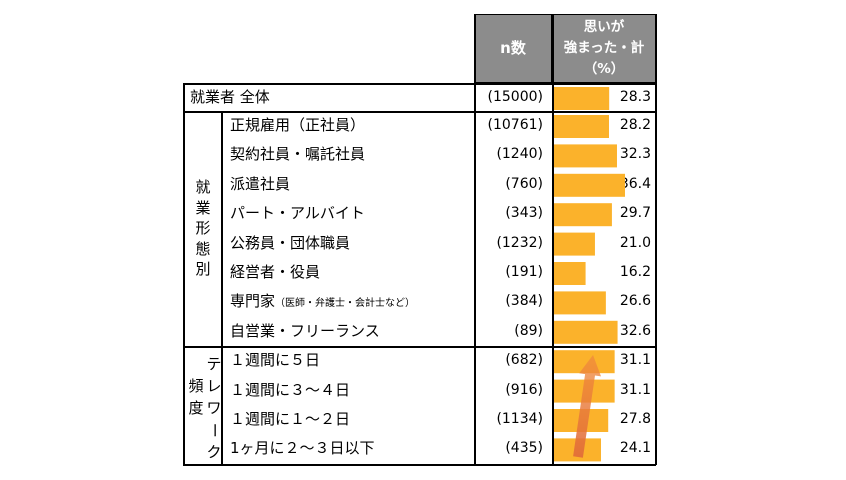 Image resolution: width=846 pixels, height=480 pixels. What do you see at coordinates (635, 330) in the screenshot?
I see `row-value-label: 32.6` at bounding box center [635, 330].